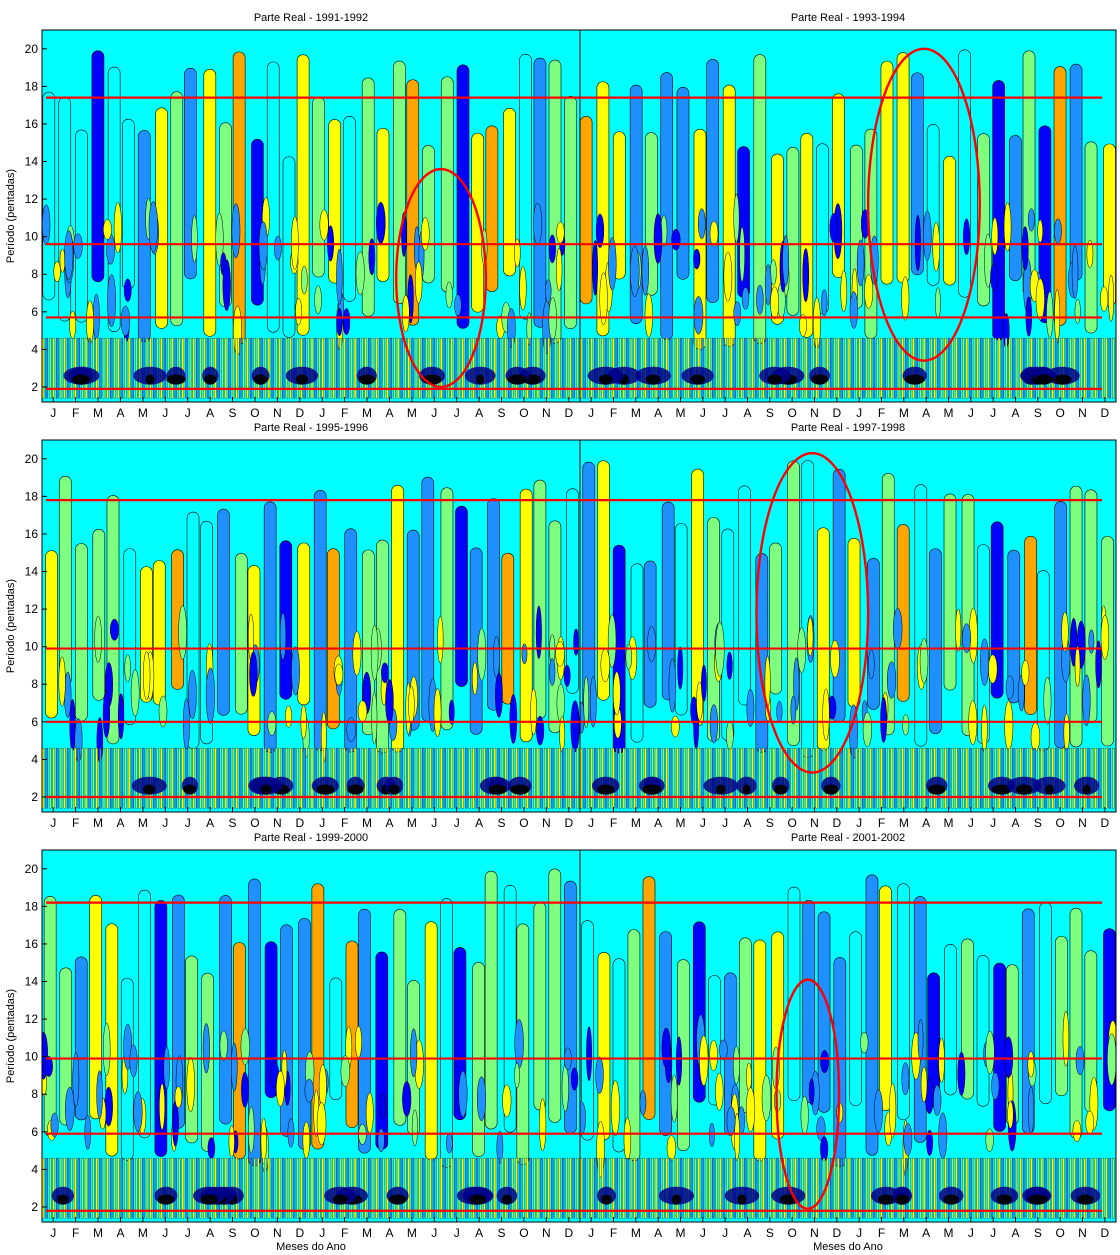 The image size is (1120, 1255). I want to click on y-tick-label: 8, so click(34, 1094).